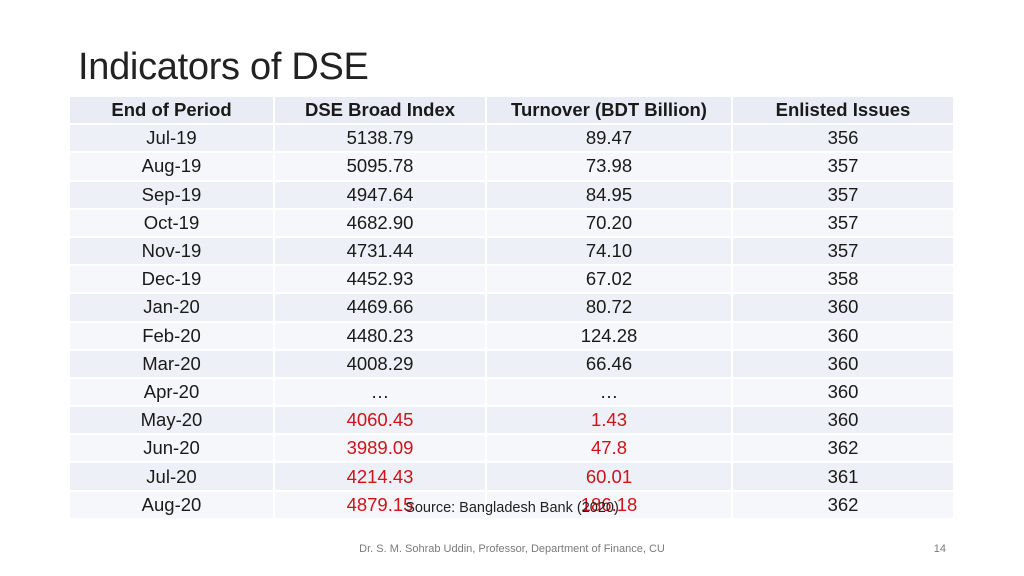 The height and width of the screenshot is (576, 1024). I want to click on cell-period: Jul-19, so click(172, 139).